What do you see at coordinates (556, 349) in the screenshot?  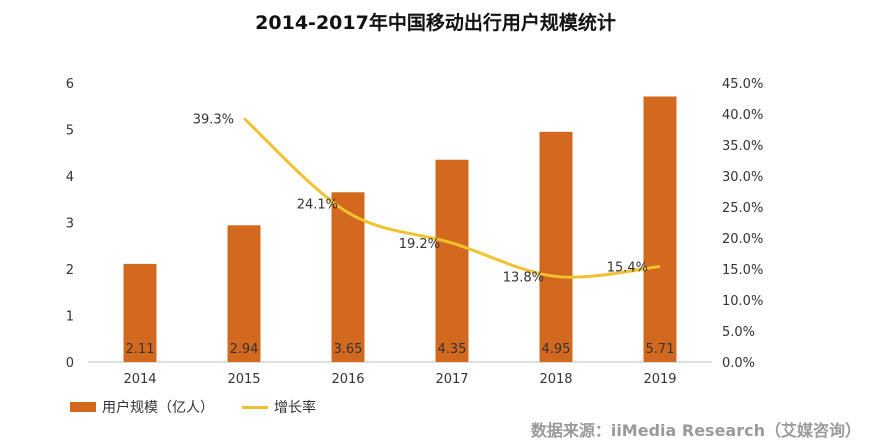 I see `bar-value-label: 4.95` at bounding box center [556, 349].